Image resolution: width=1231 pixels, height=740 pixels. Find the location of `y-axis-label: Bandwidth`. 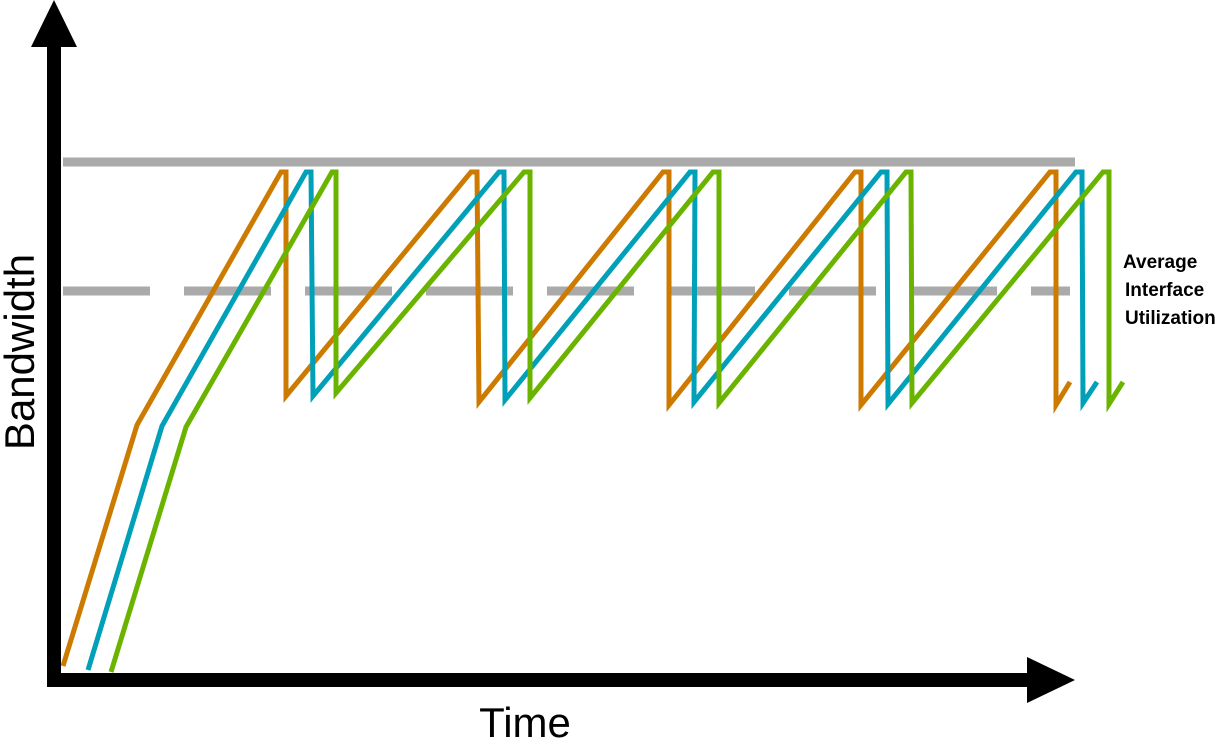

y-axis-label: Bandwidth is located at coordinates (21, 352).